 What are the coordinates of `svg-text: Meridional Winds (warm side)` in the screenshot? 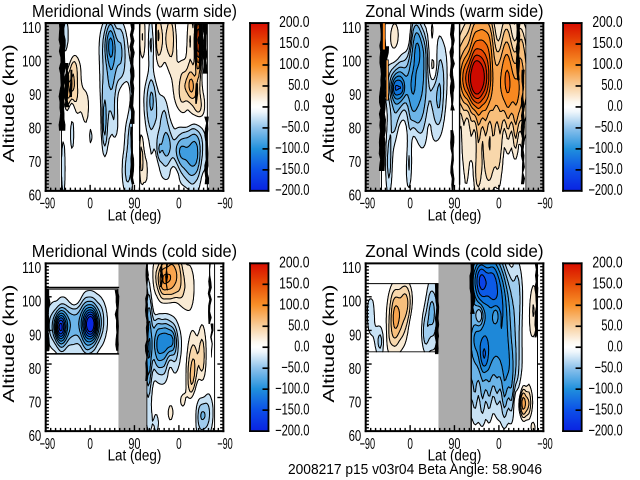 It's located at (134, 11).